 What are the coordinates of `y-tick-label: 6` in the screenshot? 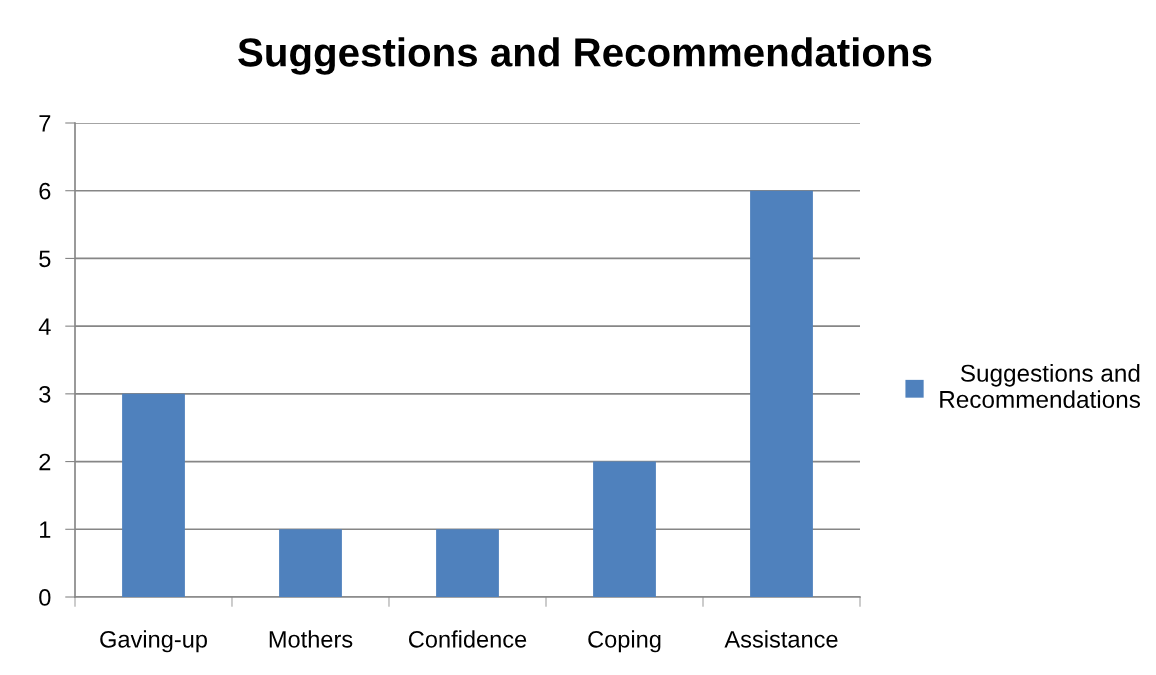 It's located at (45, 191).